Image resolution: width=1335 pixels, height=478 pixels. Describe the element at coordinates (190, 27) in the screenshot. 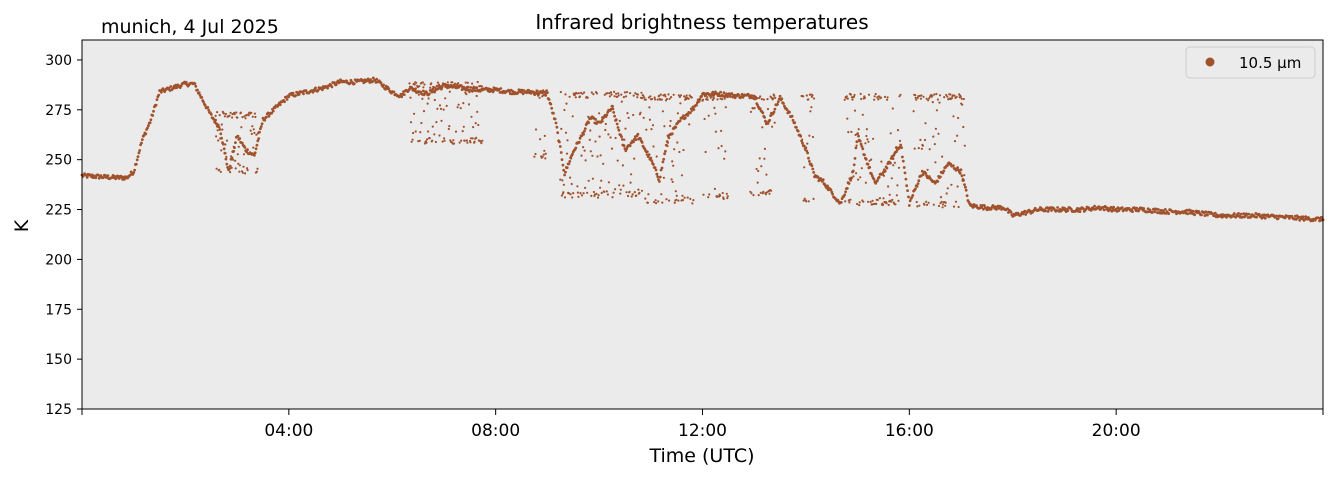

I see `location-date-label: munich, 4 Jul 2025` at that location.